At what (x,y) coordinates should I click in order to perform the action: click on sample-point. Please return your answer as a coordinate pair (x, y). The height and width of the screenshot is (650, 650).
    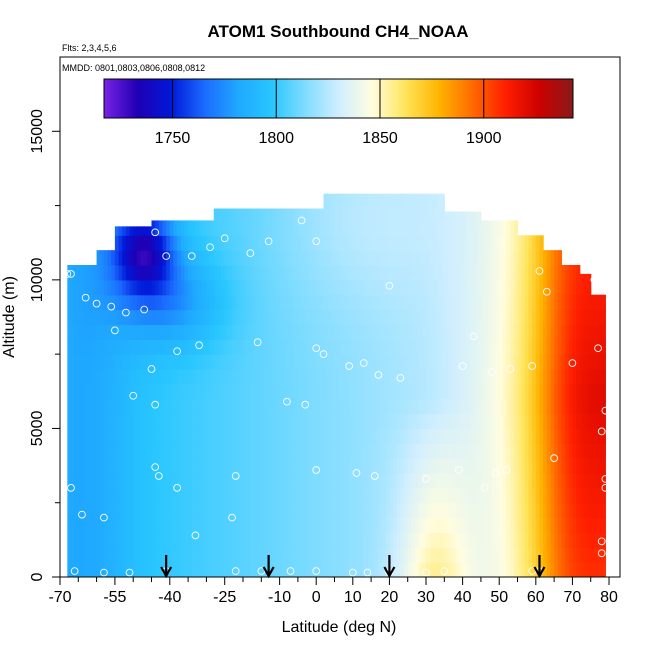
    Looking at the image, I should click on (554, 458).